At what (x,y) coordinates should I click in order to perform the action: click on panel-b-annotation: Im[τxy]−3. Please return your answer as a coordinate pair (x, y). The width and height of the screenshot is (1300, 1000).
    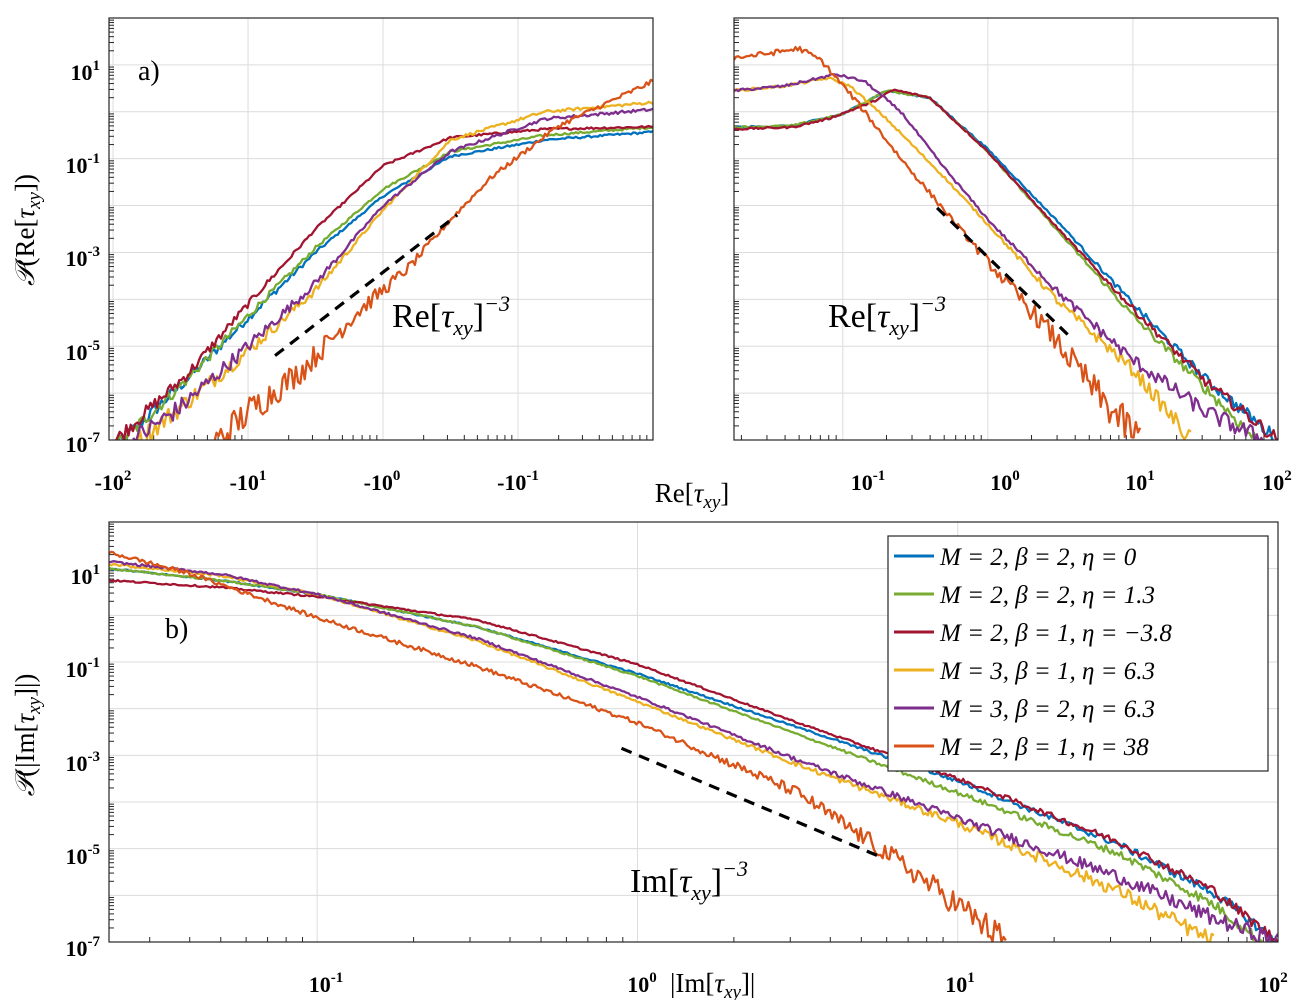
    Looking at the image, I should click on (689, 880).